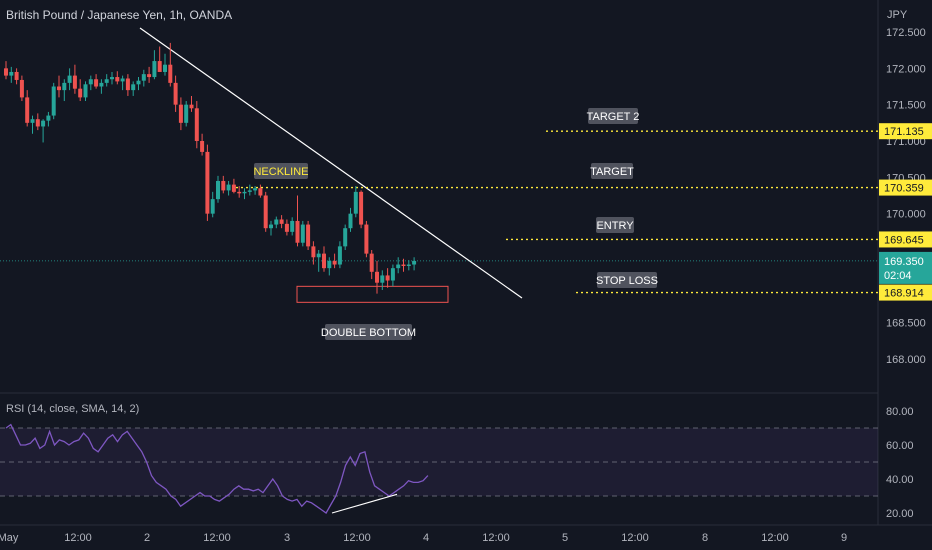 Image resolution: width=932 pixels, height=550 pixels. Describe the element at coordinates (147, 538) in the screenshot. I see `time-tick-label: 2` at that location.